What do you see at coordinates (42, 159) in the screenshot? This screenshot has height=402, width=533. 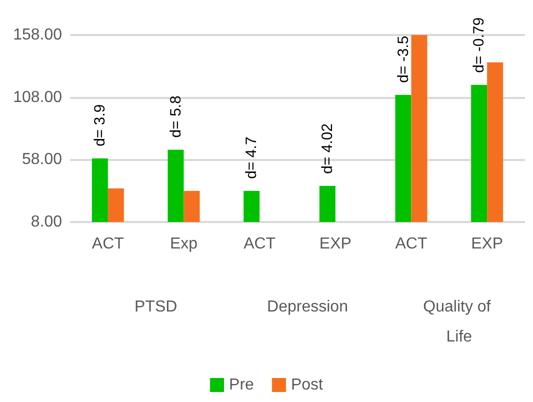 I see `y-tick-label: 58.00` at bounding box center [42, 159].